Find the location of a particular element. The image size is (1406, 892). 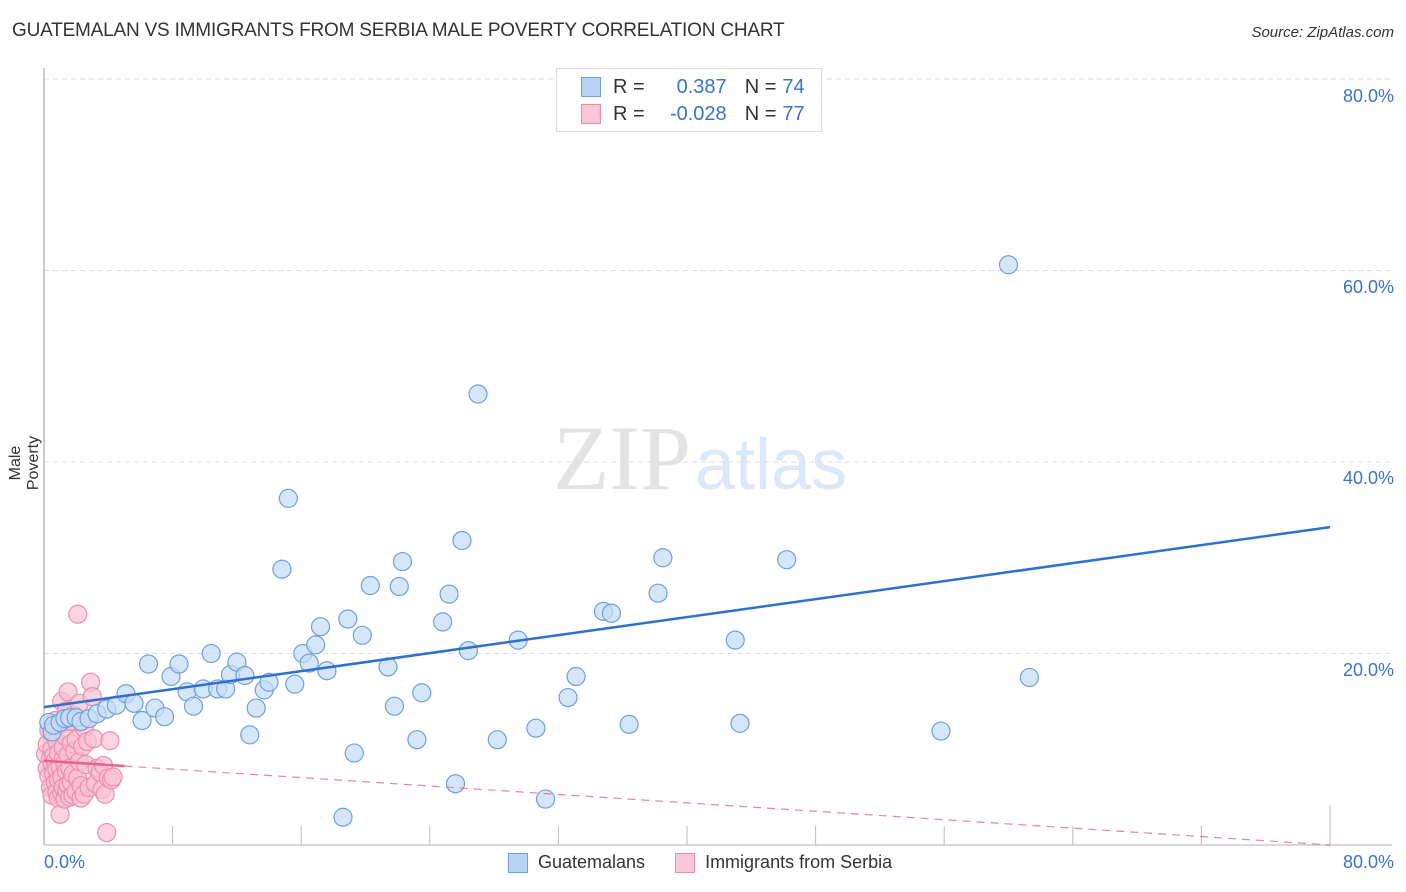

y-tick-40: 40.0% is located at coordinates (1368, 478).